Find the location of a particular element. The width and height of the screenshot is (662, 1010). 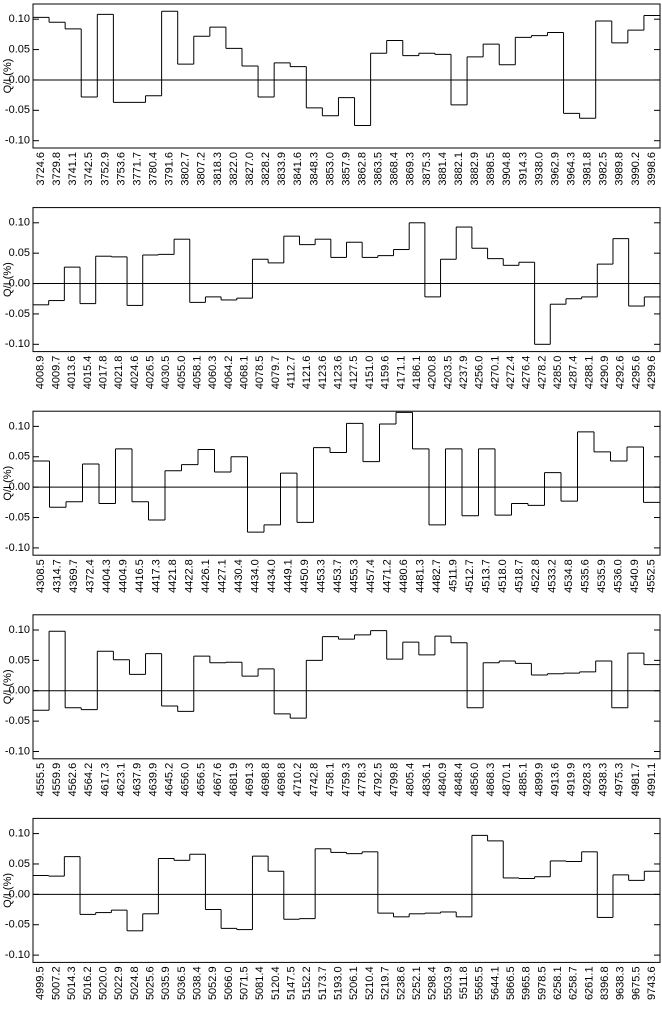

x-tick-label: 5036.5 is located at coordinates (182, 983).